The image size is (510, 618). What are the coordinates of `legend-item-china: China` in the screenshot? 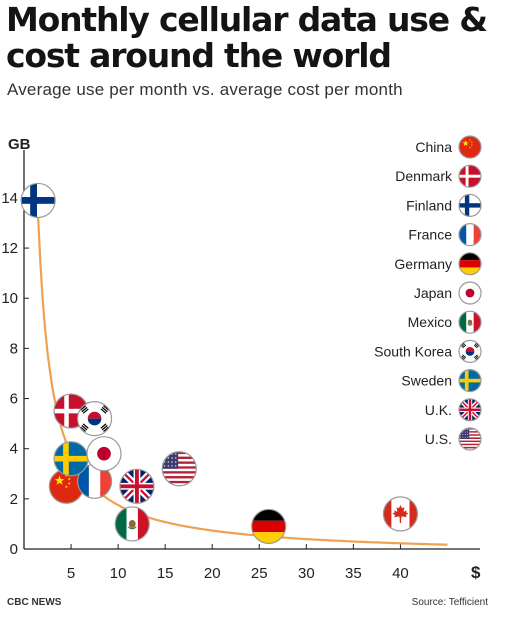 It's located at (448, 147).